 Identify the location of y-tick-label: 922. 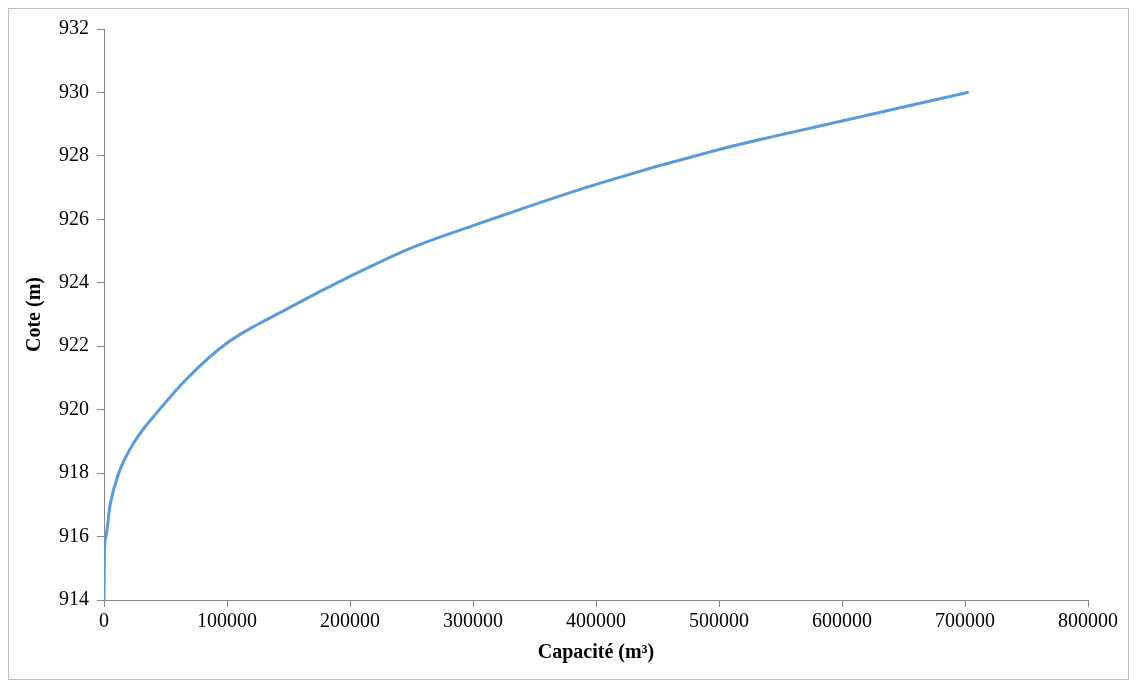
(74, 344).